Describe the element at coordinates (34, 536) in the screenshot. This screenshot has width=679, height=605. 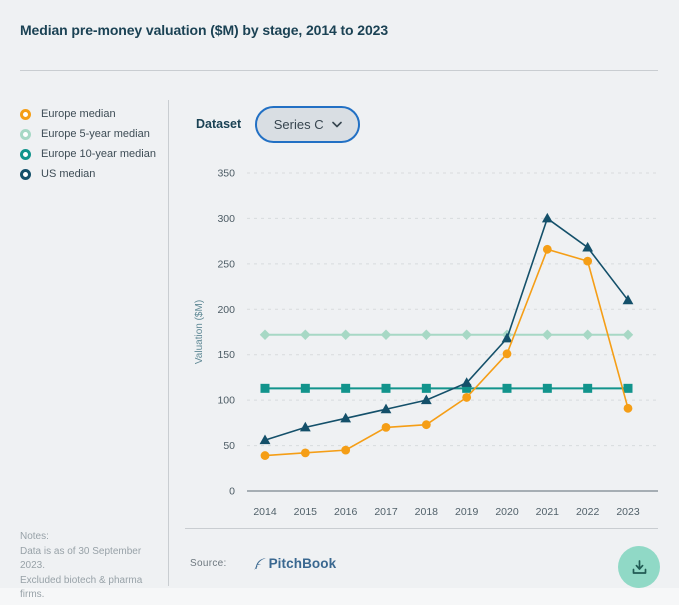
I see `notes-line: Notes:` at that location.